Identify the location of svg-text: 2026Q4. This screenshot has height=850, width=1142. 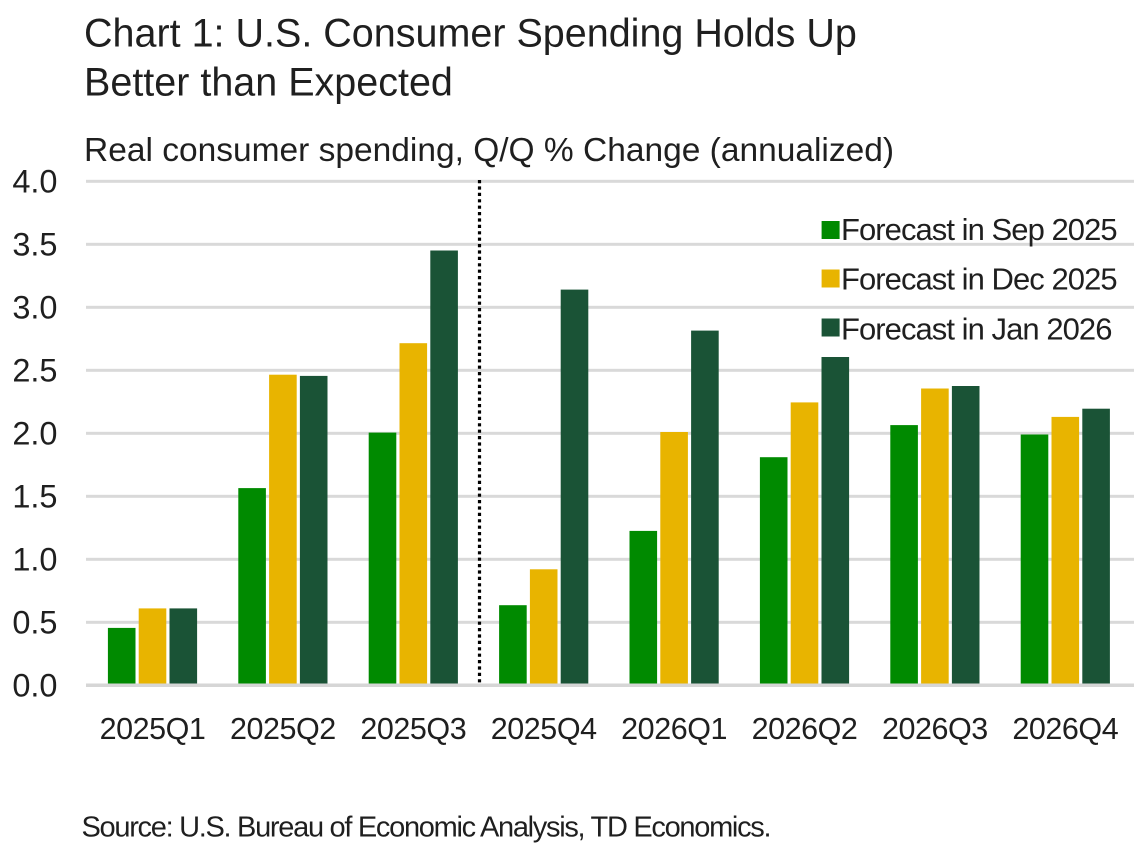
(1065, 729).